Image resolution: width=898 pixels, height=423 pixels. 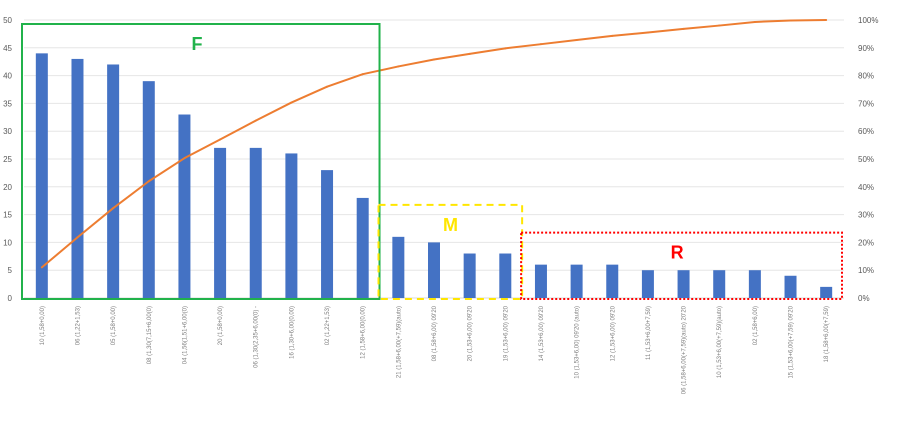 What do you see at coordinates (866, 242) in the screenshot?
I see `y2-tick-label: 20%` at bounding box center [866, 242].